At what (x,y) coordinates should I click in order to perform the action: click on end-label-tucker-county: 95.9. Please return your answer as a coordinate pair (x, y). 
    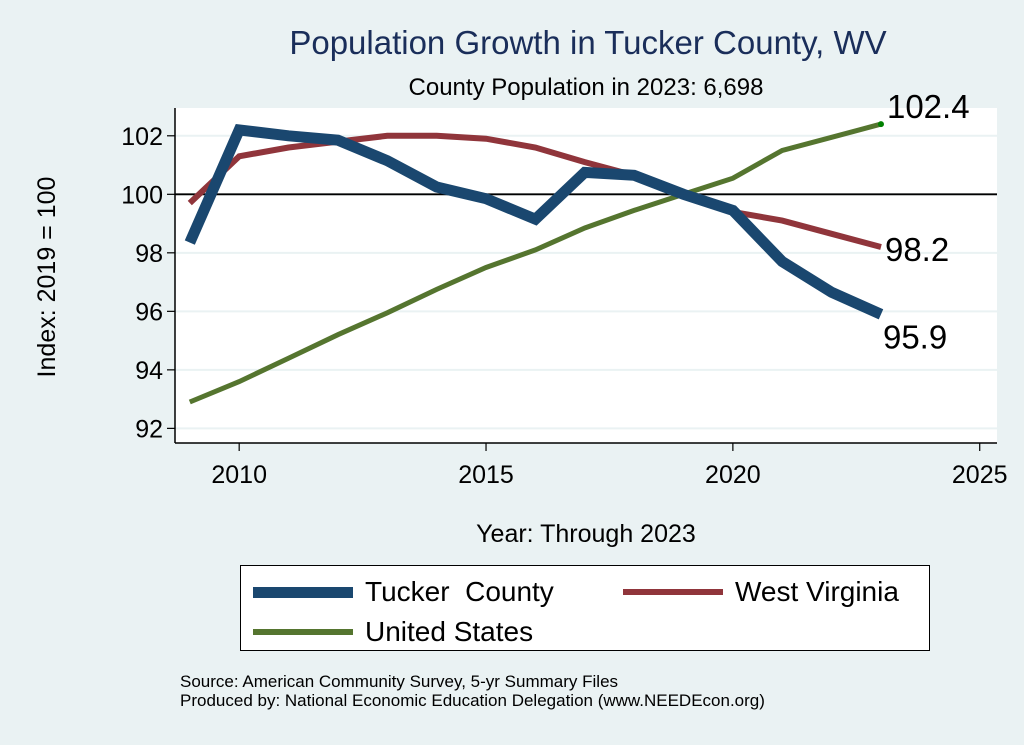
    Looking at the image, I should click on (915, 336).